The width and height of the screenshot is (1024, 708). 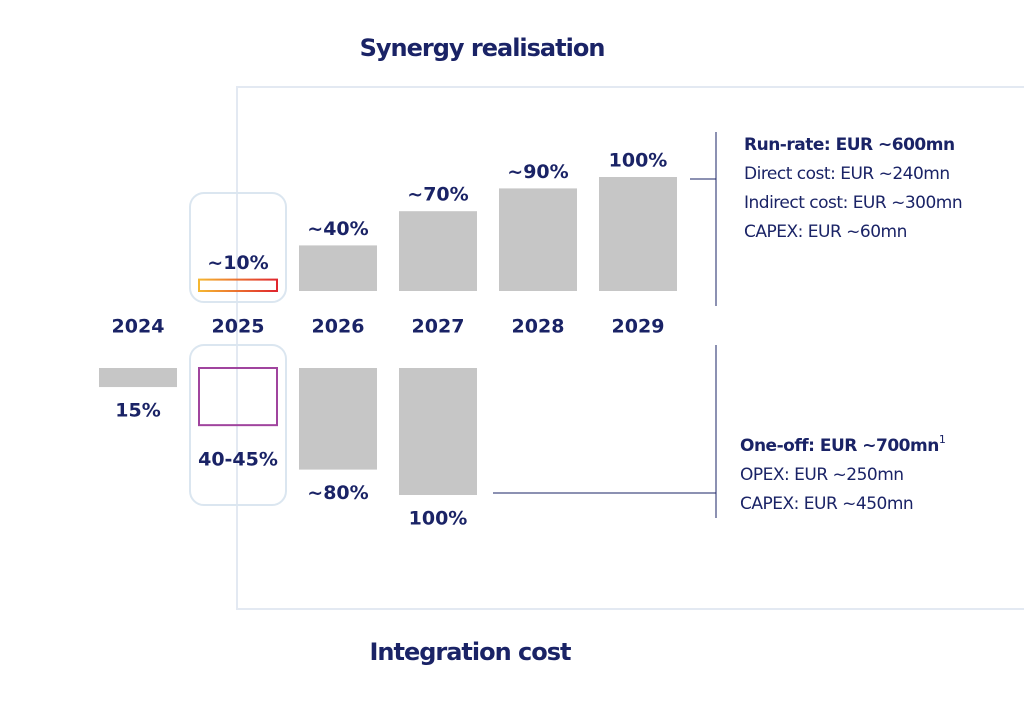 I want to click on value-label: ~10%, so click(x=237, y=263).